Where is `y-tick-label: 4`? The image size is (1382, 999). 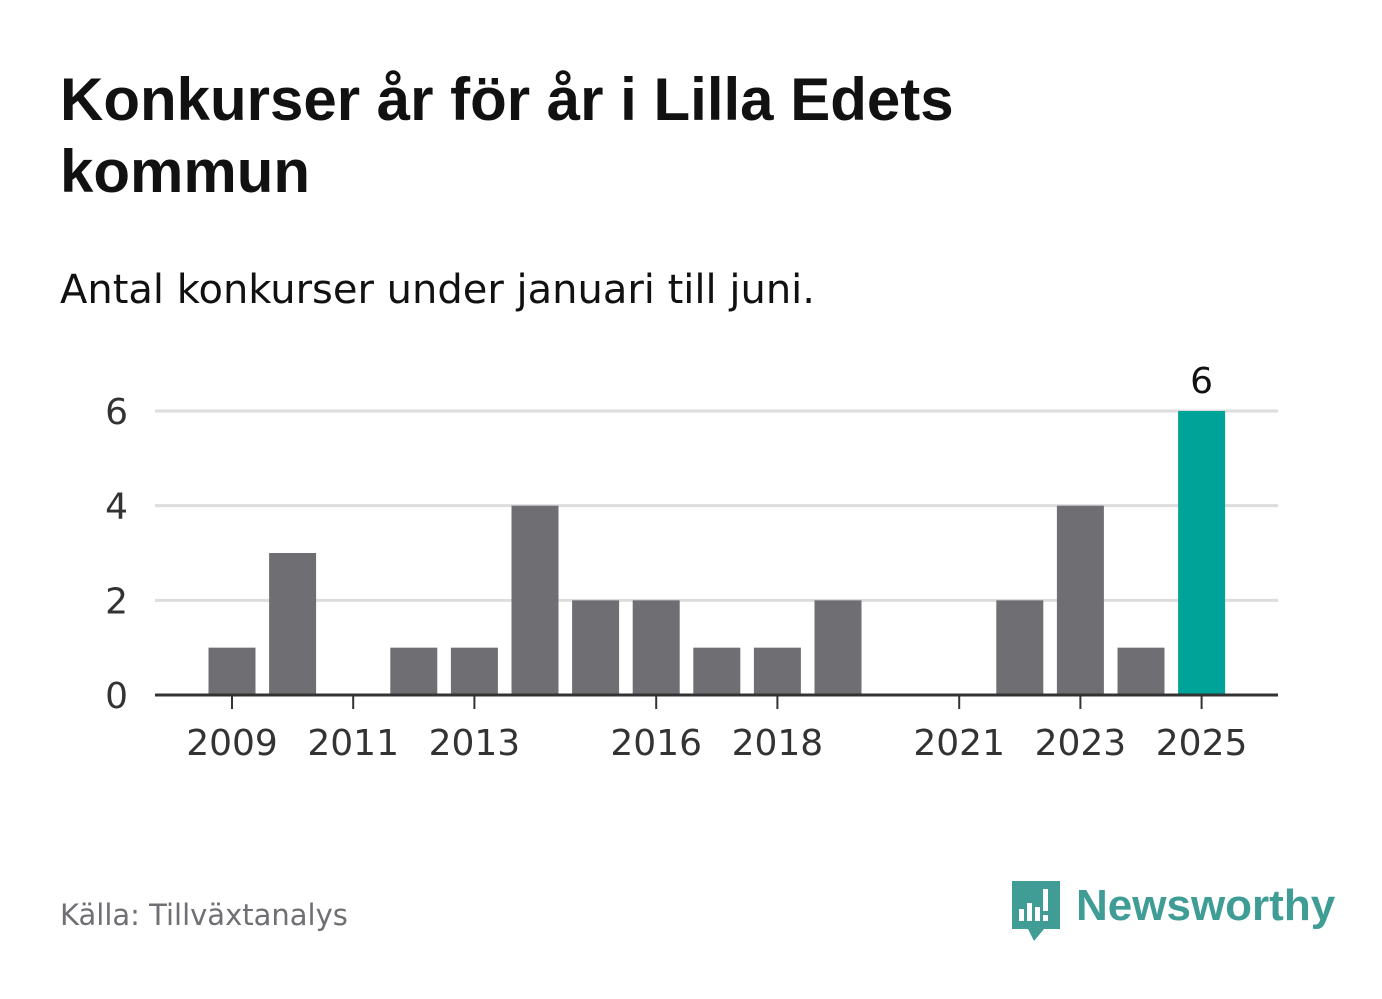 y-tick-label: 4 is located at coordinates (116, 507).